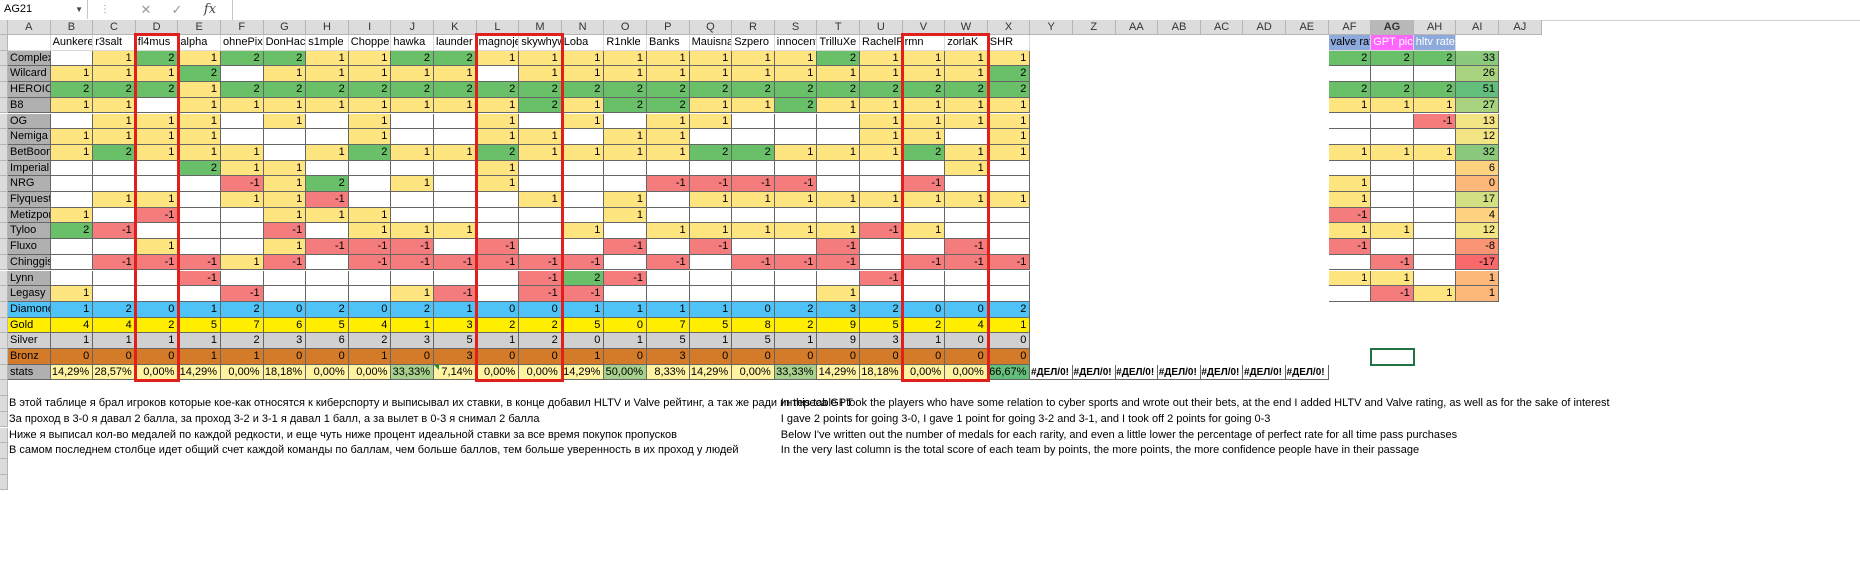  I want to click on player-name-header: s1mple, so click(327, 43).